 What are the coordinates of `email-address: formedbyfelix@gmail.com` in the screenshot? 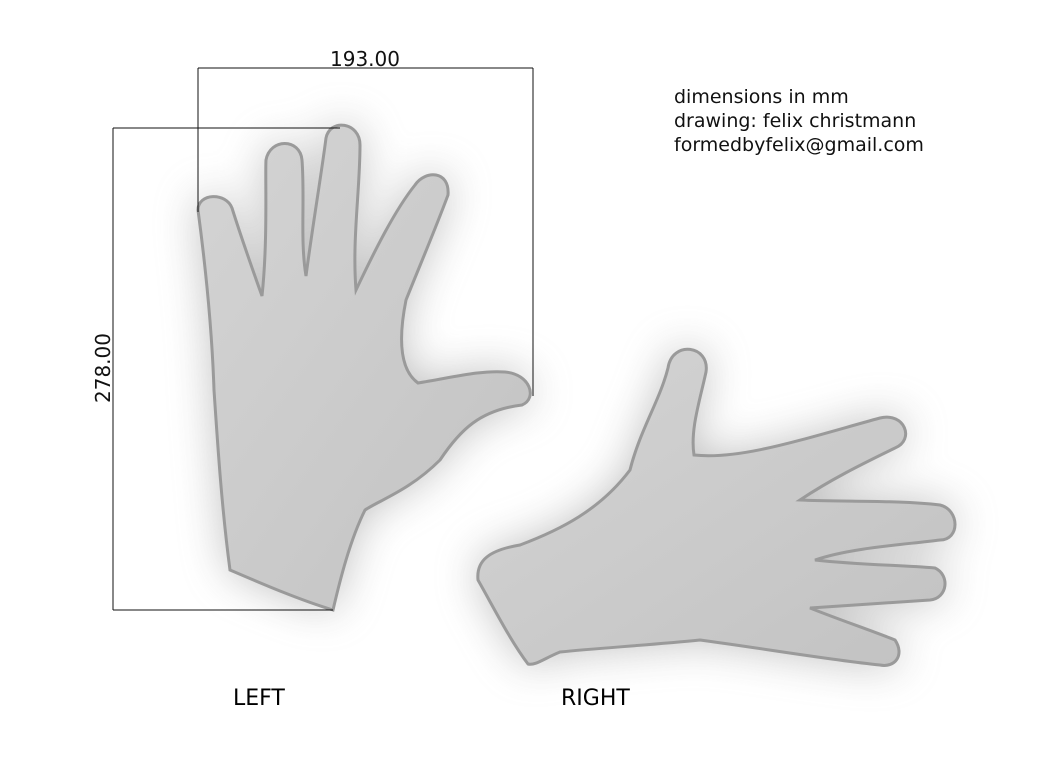 It's located at (799, 145).